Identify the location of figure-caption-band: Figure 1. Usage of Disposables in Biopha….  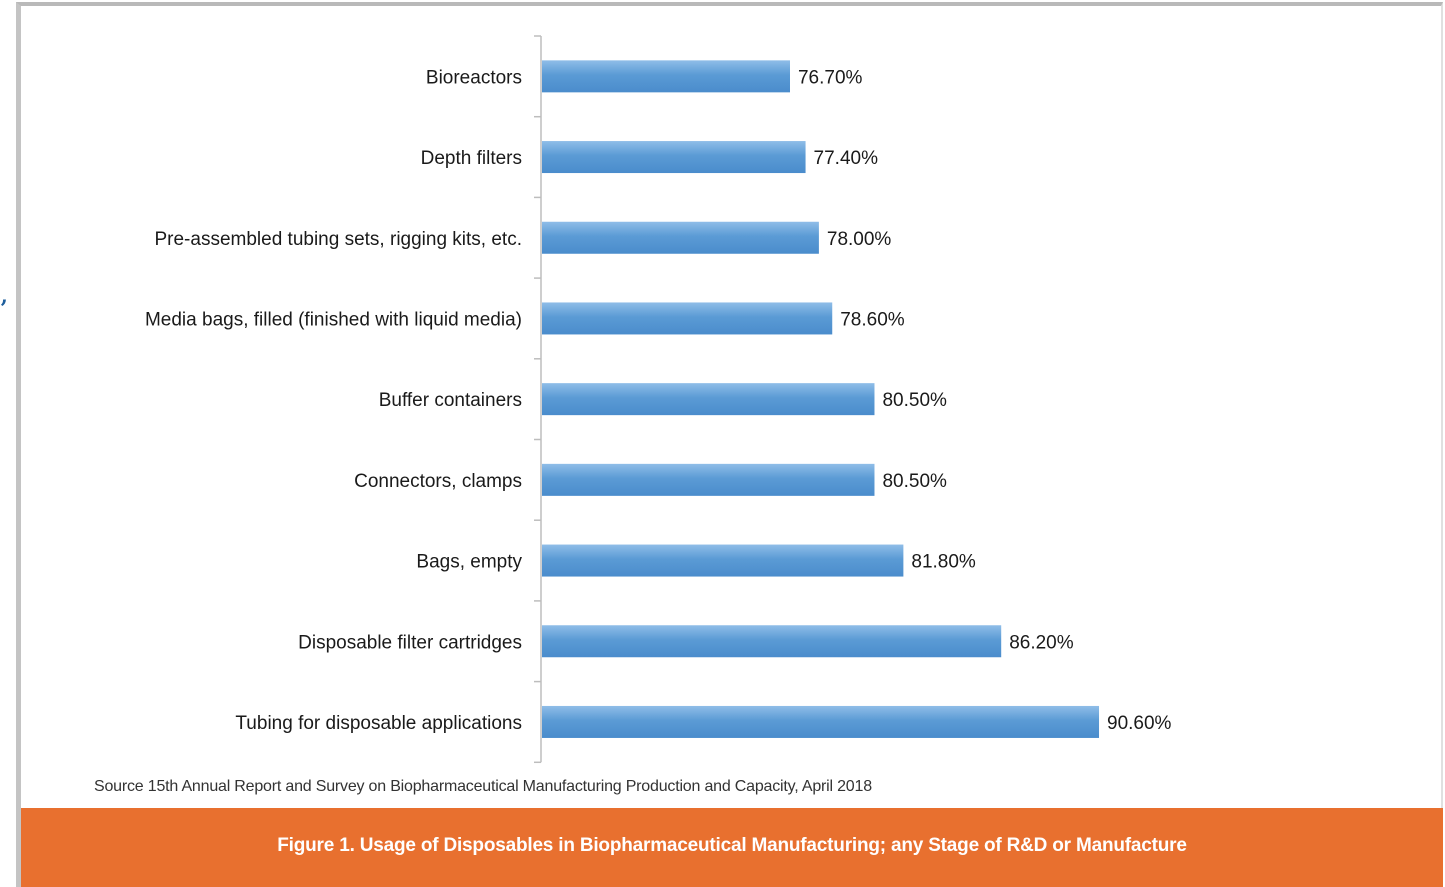
(732, 847).